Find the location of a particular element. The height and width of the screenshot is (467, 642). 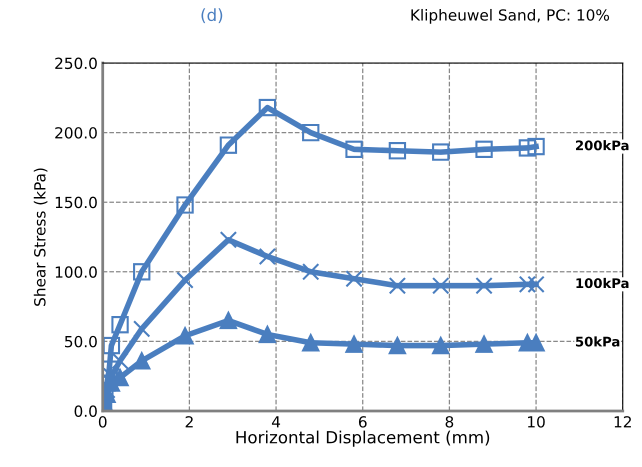

y-tick-label: 0.0 is located at coordinates (85, 411).